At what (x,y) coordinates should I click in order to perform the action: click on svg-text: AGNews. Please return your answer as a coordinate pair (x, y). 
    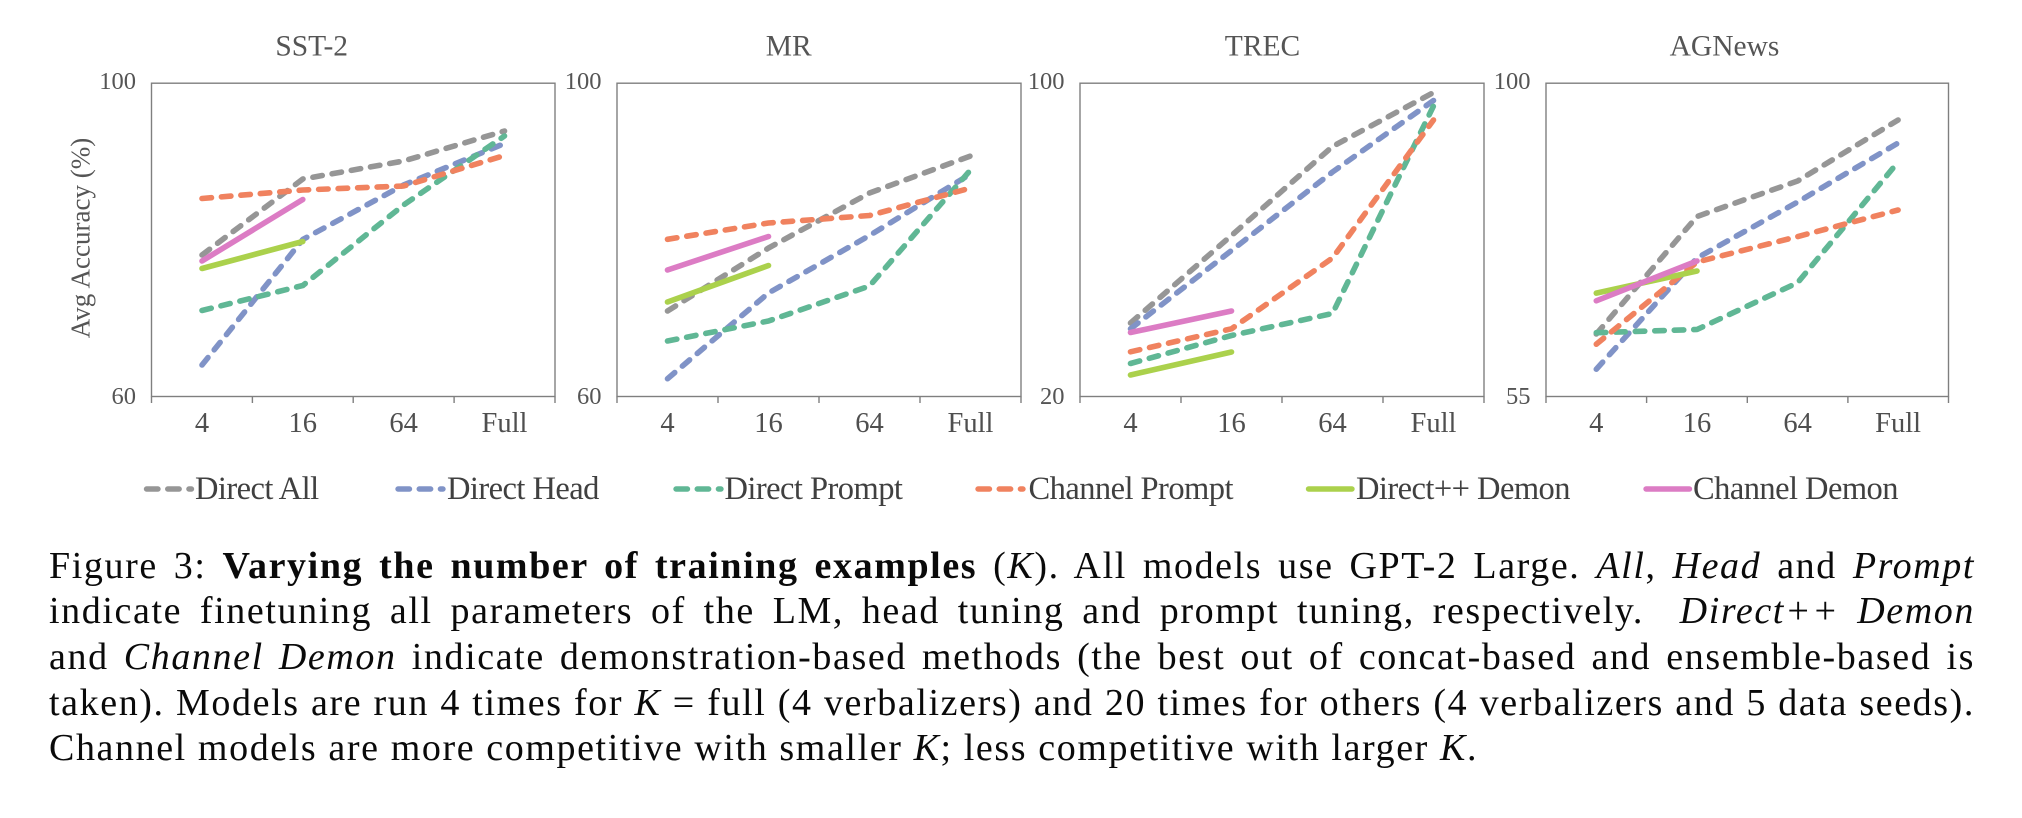
    Looking at the image, I should click on (1725, 47).